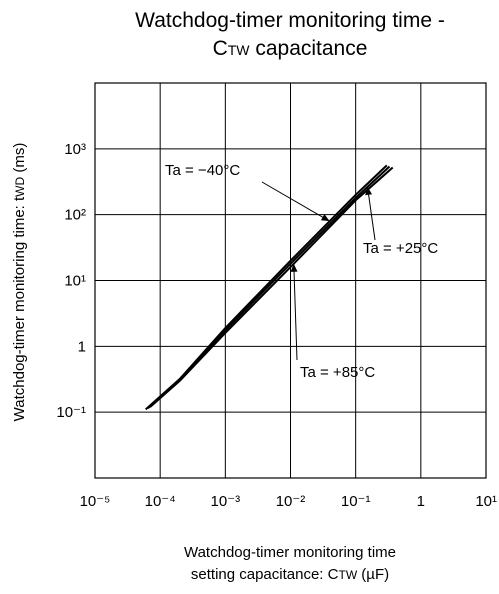 This screenshot has height=594, width=499. What do you see at coordinates (75, 215) in the screenshot?
I see `y-tick-label: 10²` at bounding box center [75, 215].